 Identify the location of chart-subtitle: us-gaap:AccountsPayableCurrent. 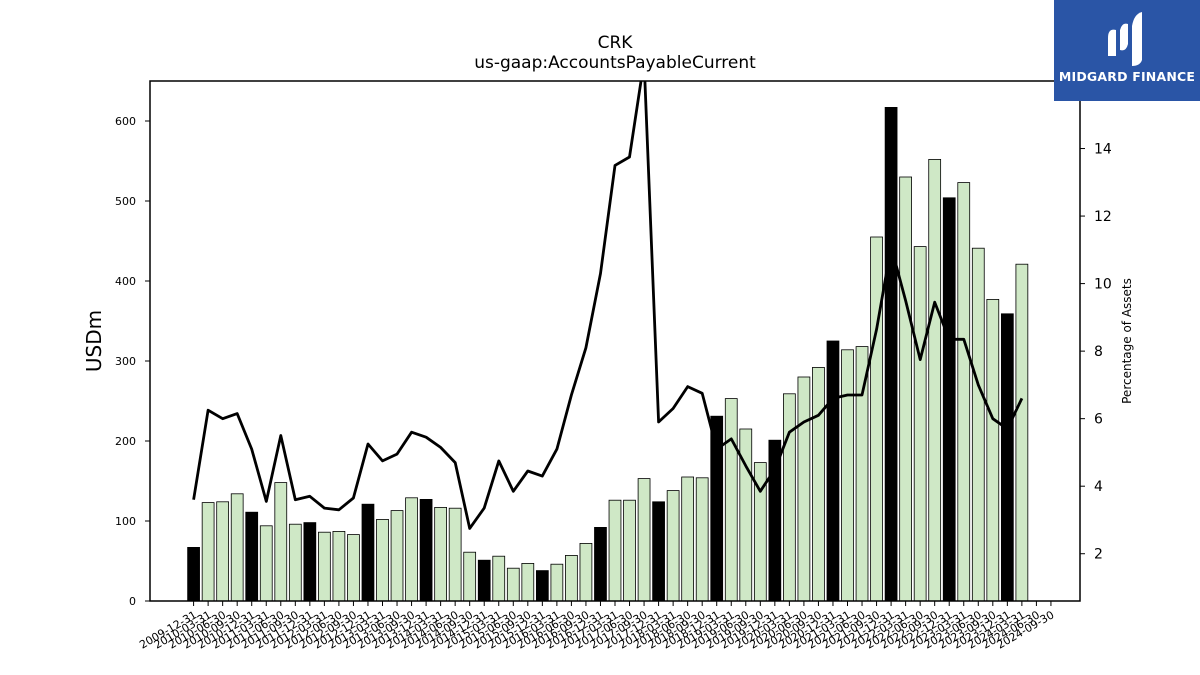
(615, 63).